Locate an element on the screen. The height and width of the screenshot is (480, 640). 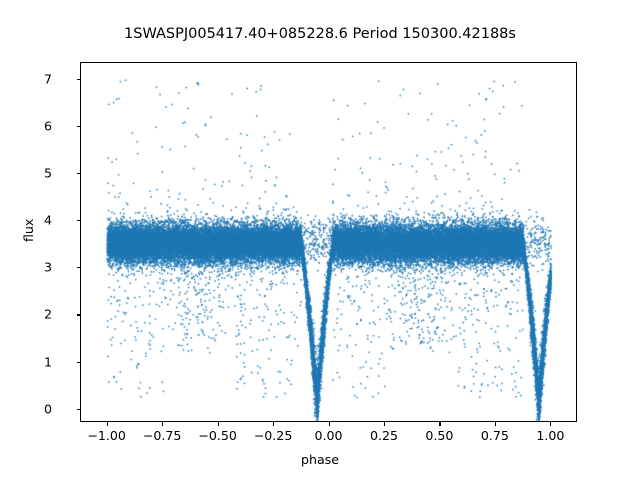
x-tick-label: 0.25 is located at coordinates (383, 435).